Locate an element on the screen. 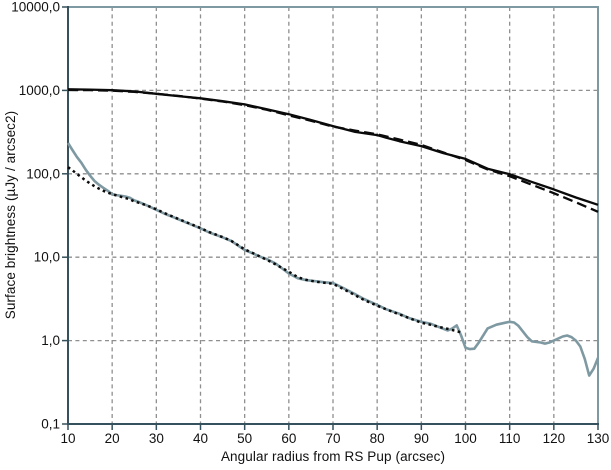 The width and height of the screenshot is (611, 470). y-axis-title: Surface brightness (µJy / arcsec2) is located at coordinates (10, 215).